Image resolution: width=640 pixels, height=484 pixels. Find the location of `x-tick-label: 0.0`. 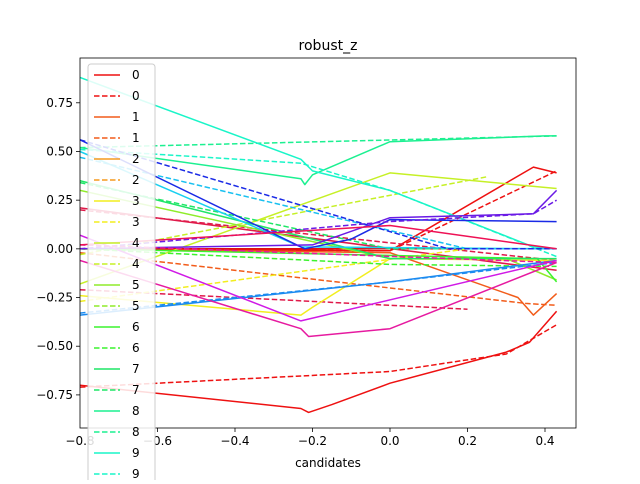

x-tick-label: 0.0 is located at coordinates (389, 441).